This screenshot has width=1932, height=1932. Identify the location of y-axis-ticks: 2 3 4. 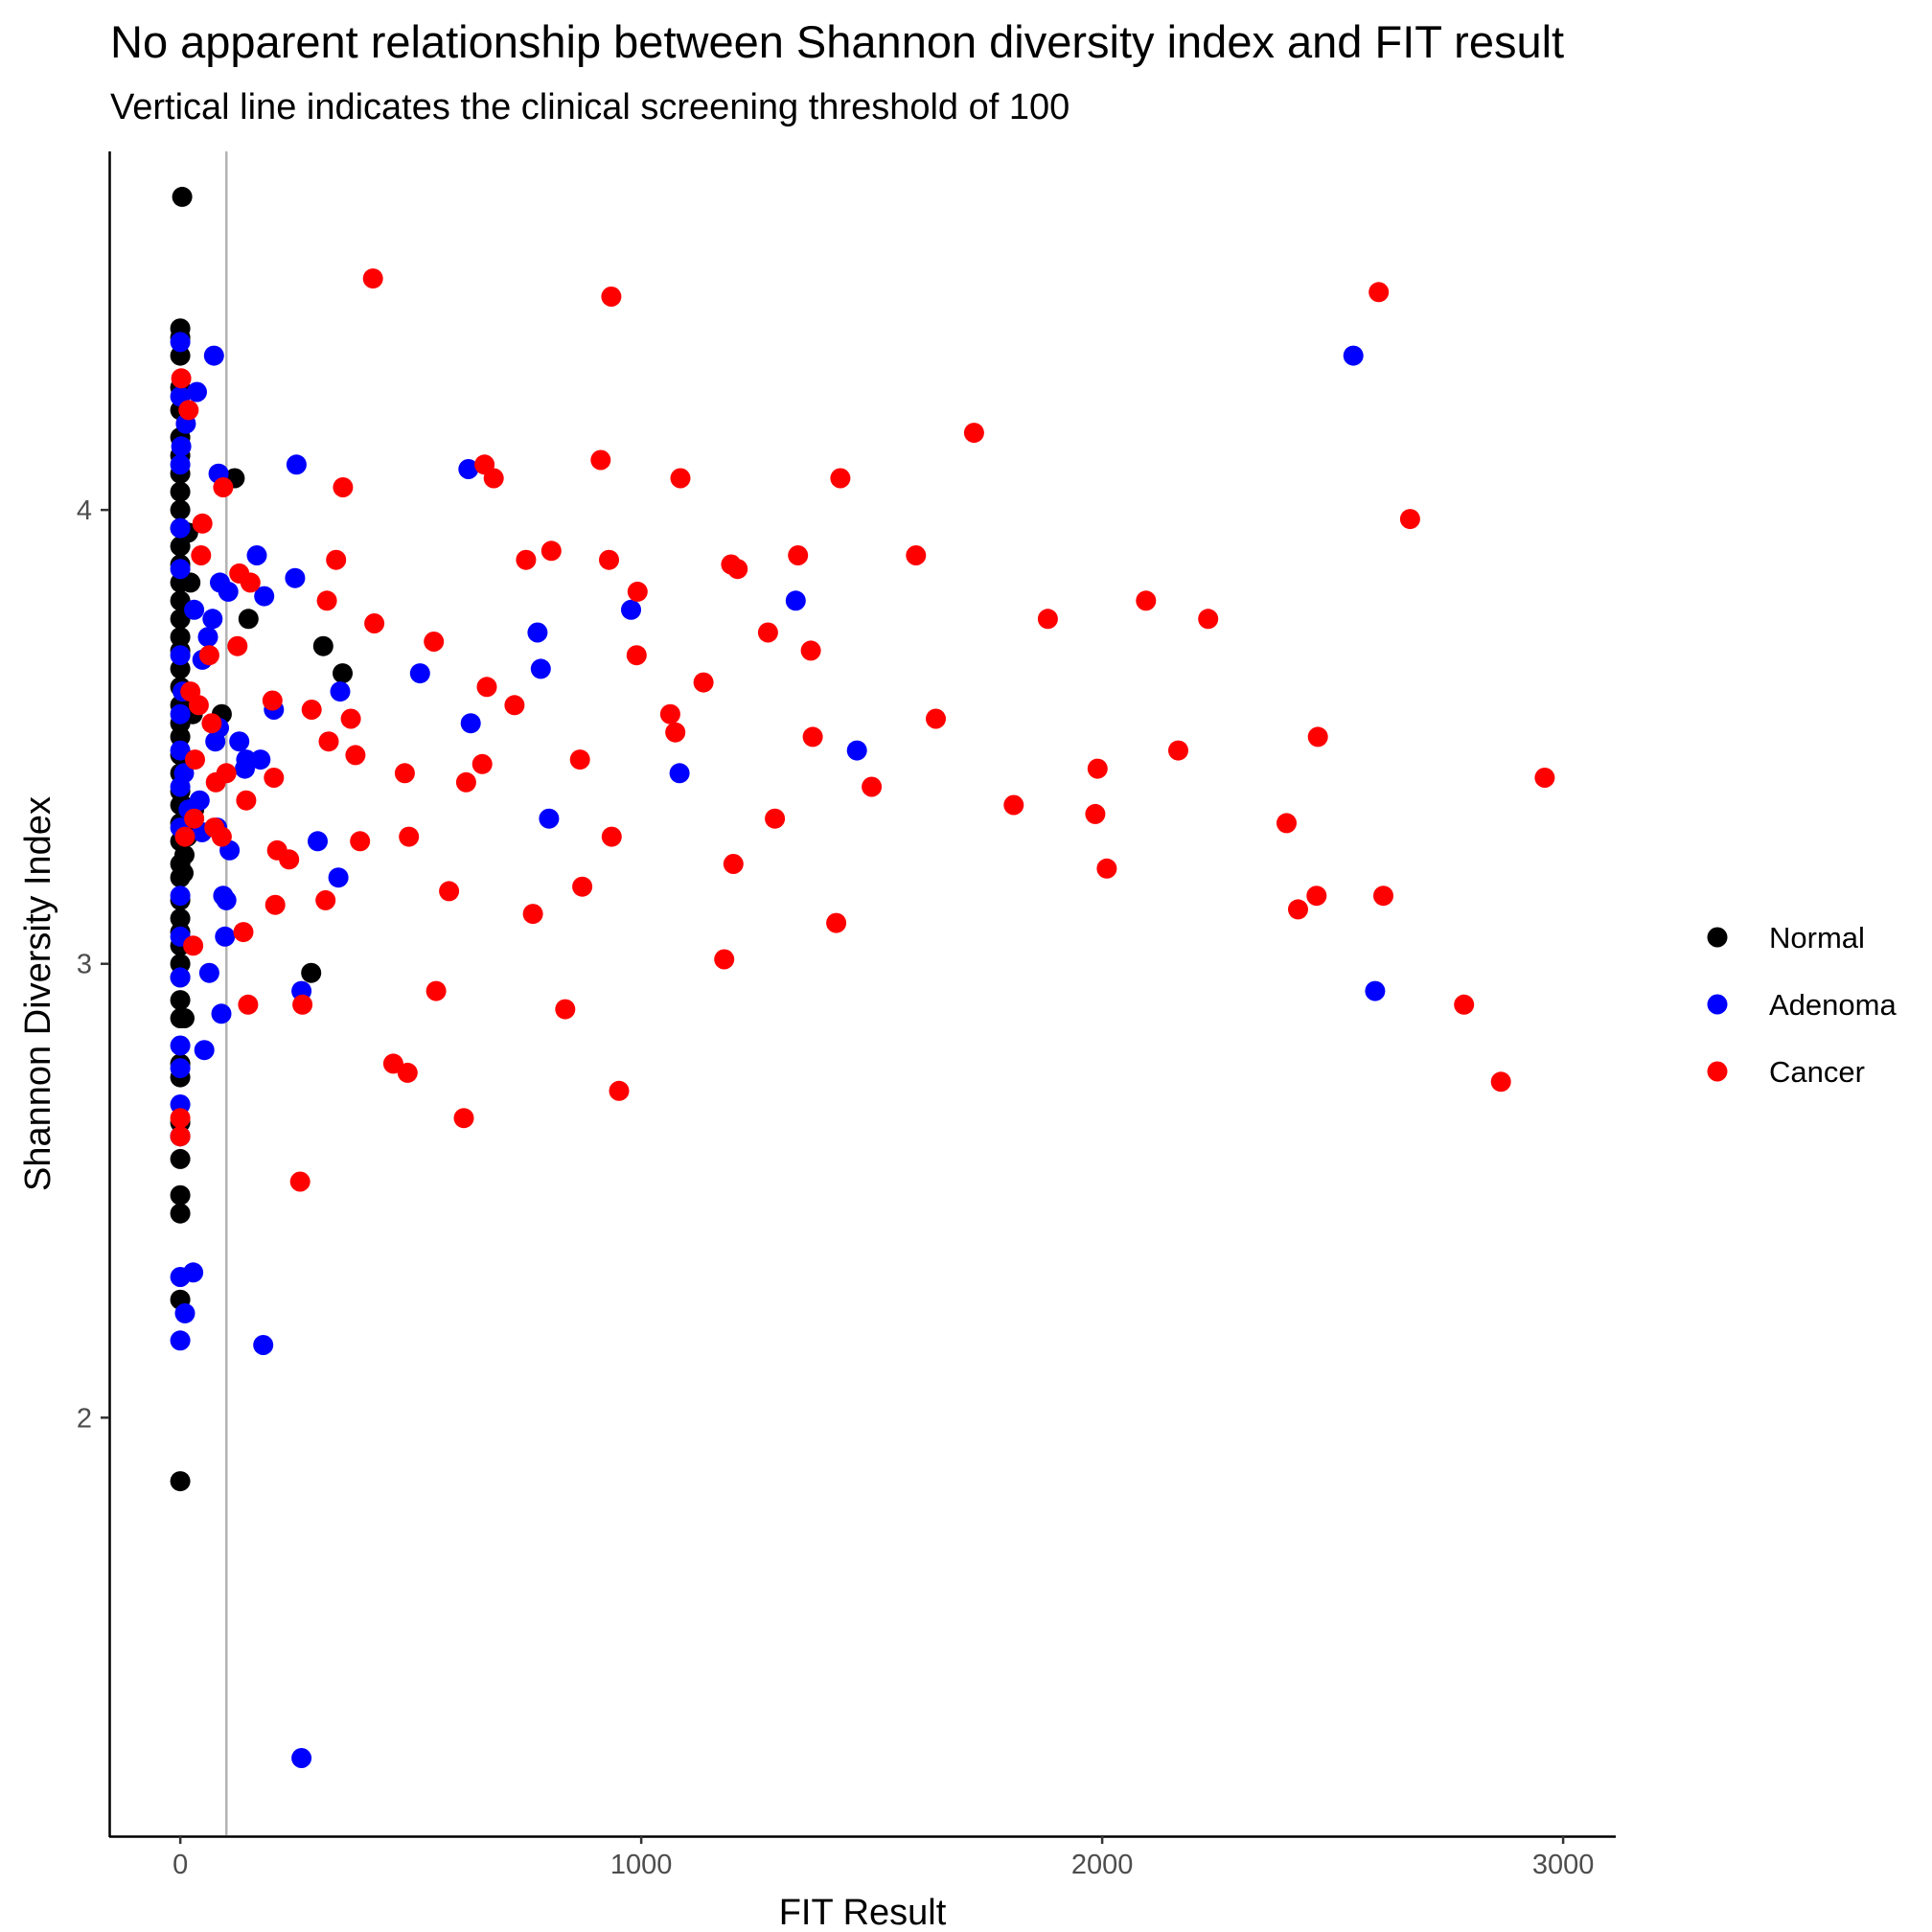
(93, 964).